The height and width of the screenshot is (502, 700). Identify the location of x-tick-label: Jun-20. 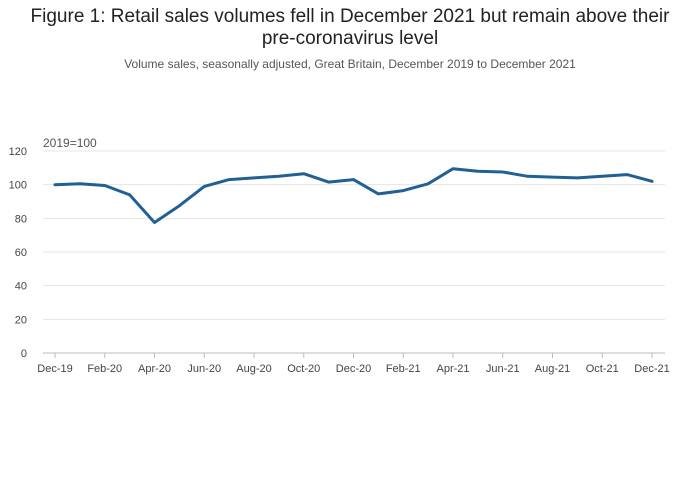
(204, 369).